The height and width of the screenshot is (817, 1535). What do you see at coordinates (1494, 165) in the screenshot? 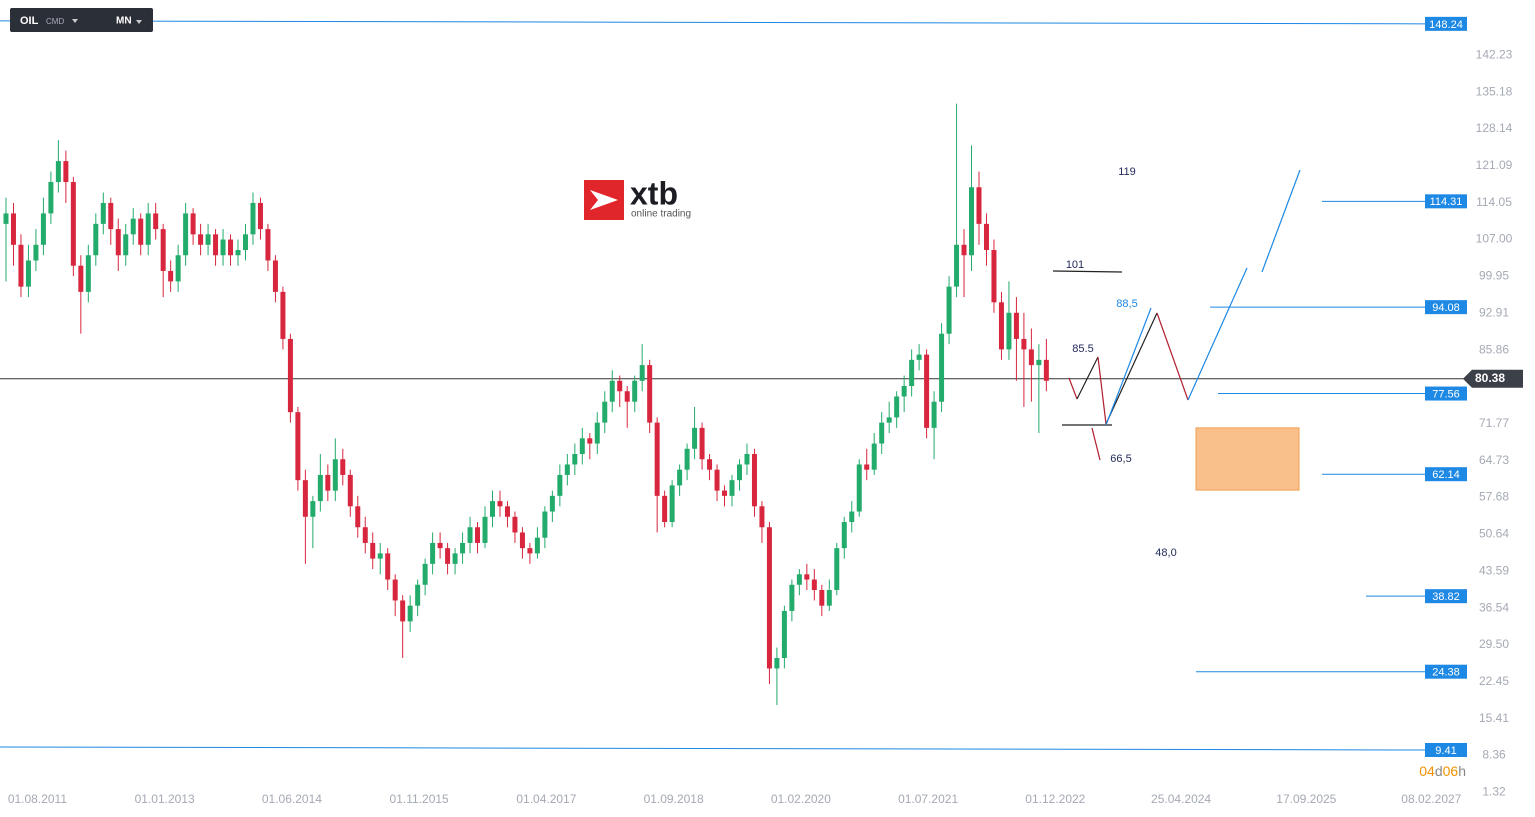
I see `y-tick-label: 121.09` at bounding box center [1494, 165].